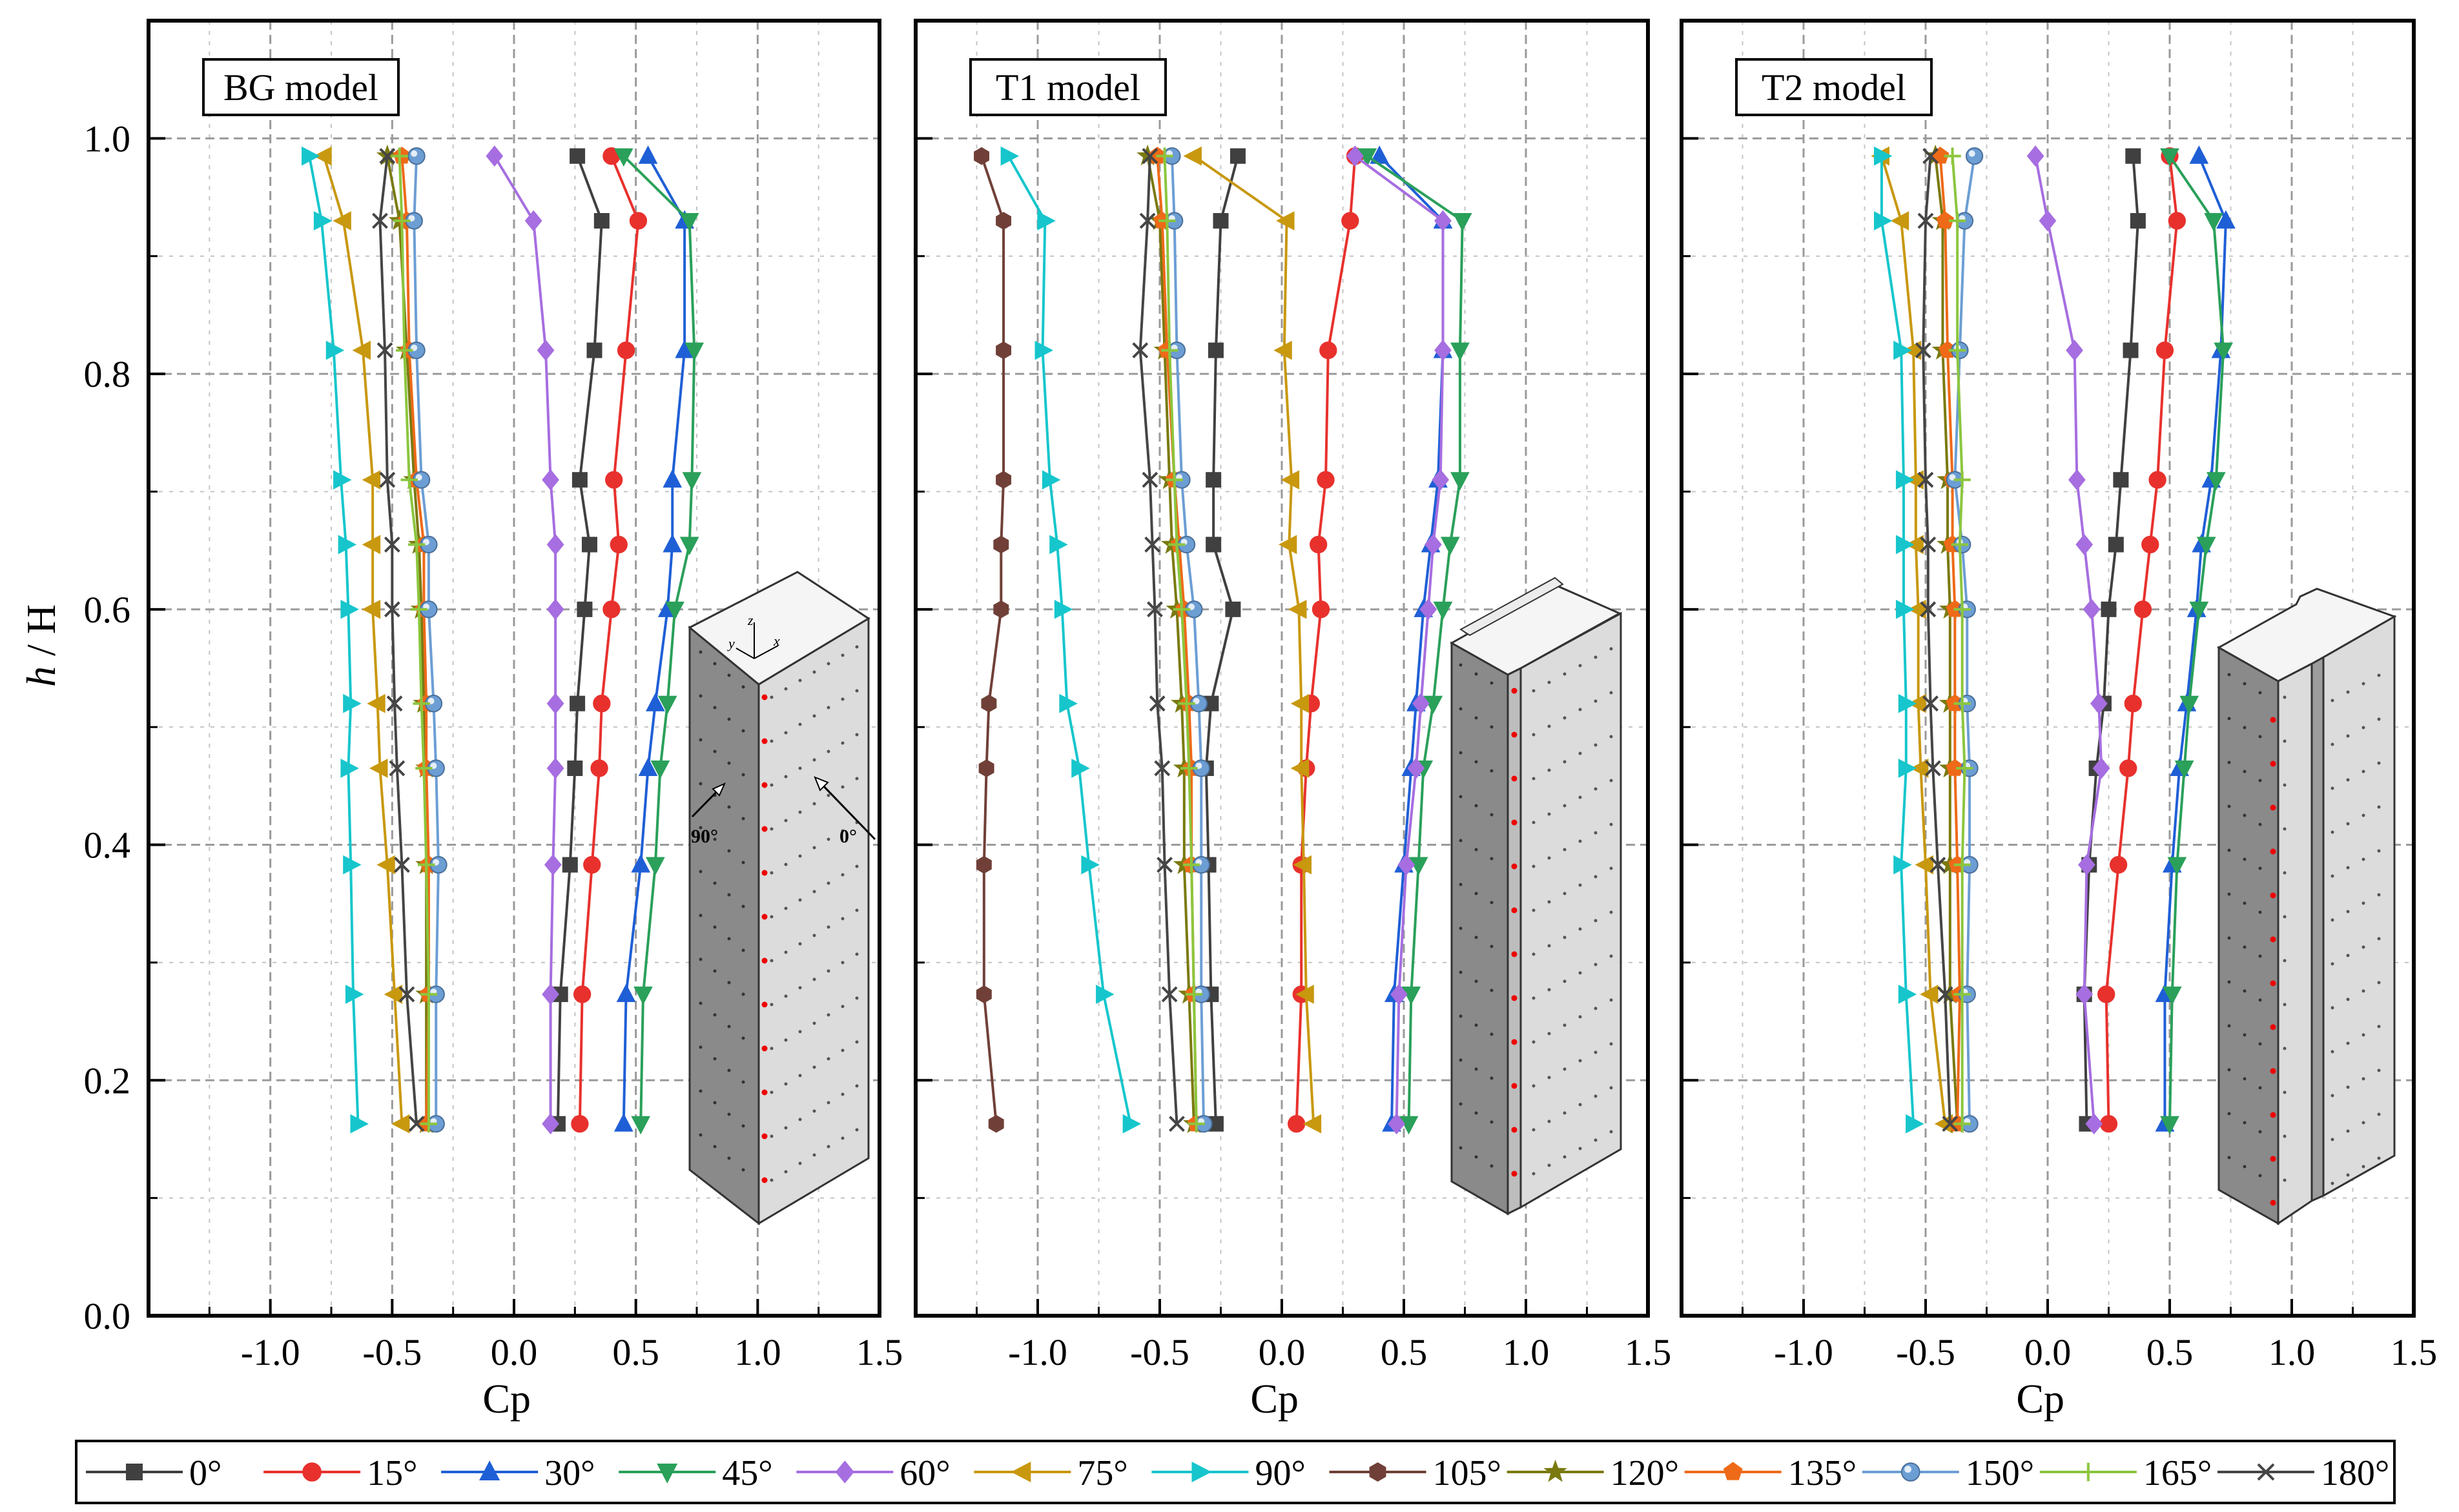 The image size is (2459, 1512). What do you see at coordinates (673, 478) in the screenshot?
I see `marker-triangle-up` at bounding box center [673, 478].